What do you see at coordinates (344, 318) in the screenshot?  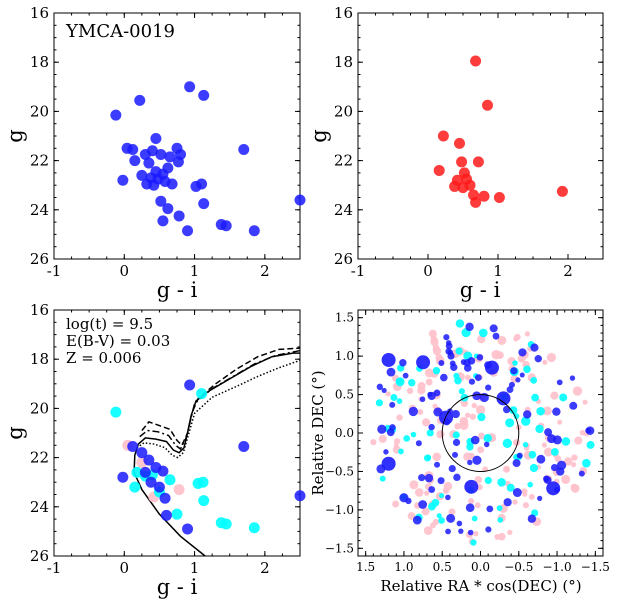 I see `y-tick-label: 1.5` at bounding box center [344, 318].